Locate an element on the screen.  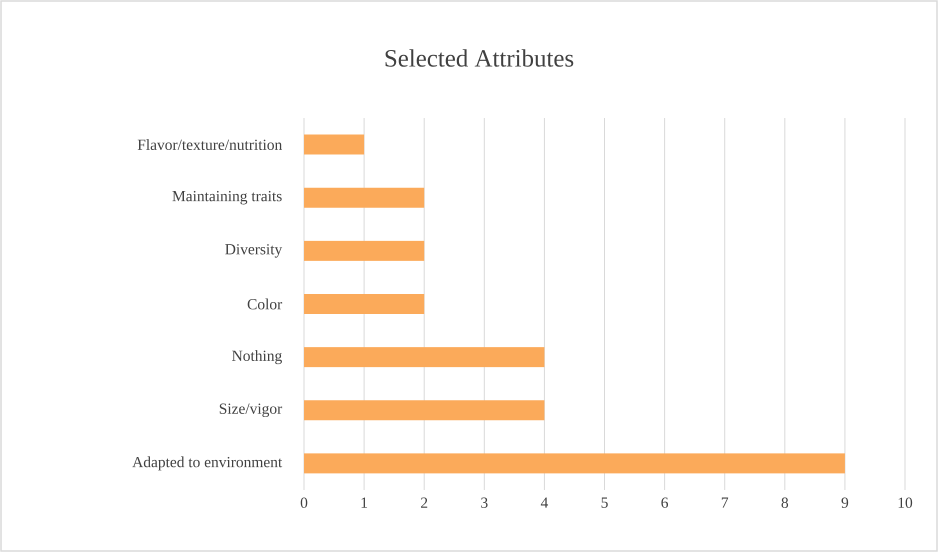
y-tick-label: Adapted to environment is located at coordinates (207, 463).